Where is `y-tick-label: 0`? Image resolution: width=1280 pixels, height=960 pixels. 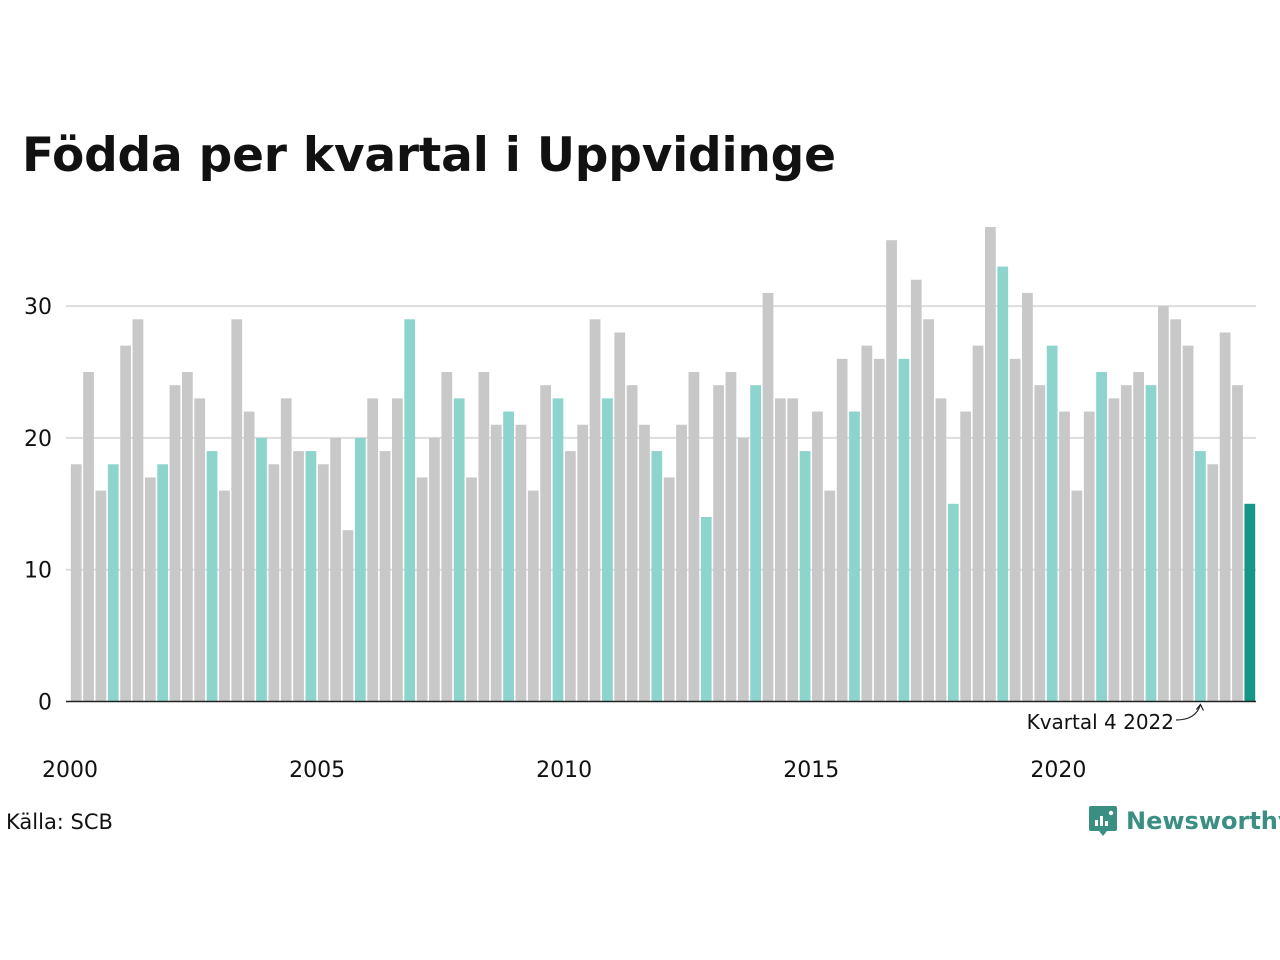
y-tick-label: 0 is located at coordinates (45, 703).